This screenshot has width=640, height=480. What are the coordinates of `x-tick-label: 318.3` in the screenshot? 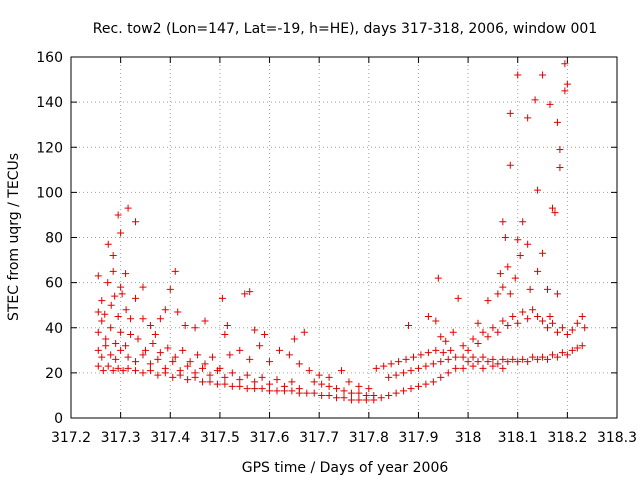 It's located at (617, 438).